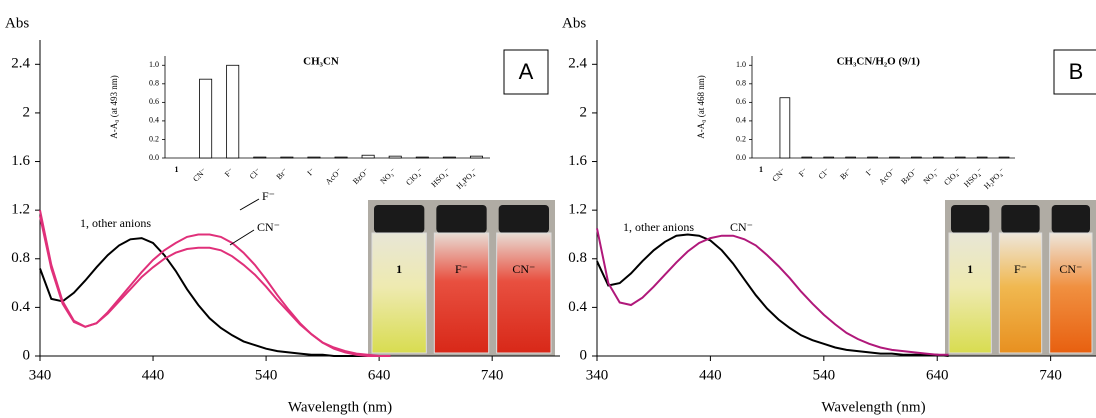 The height and width of the screenshot is (418, 1096). Describe the element at coordinates (574, 23) in the screenshot. I see `y-axis-title: Abs` at that location.